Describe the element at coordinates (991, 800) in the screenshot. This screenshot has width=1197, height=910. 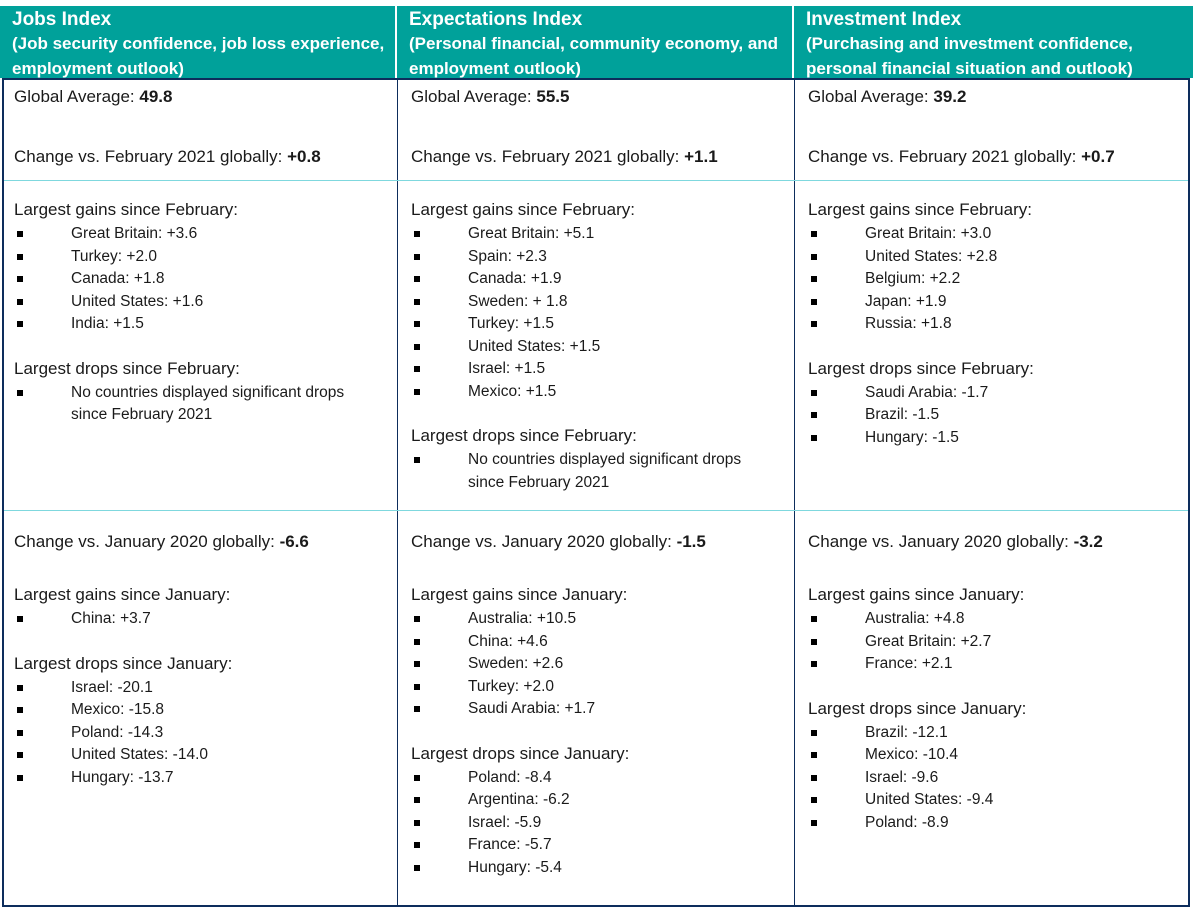
I see `list-item: United States: -9.4` at that location.